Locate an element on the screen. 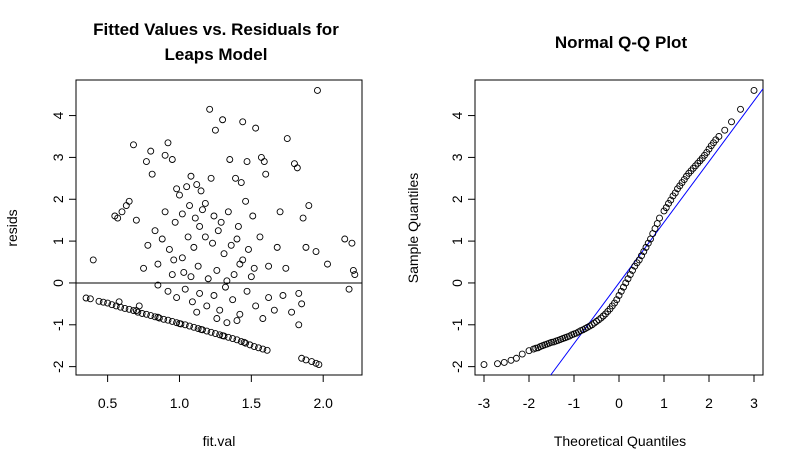 The height and width of the screenshot is (472, 803). qq-plot-y-tick-label: 0 is located at coordinates (457, 283).